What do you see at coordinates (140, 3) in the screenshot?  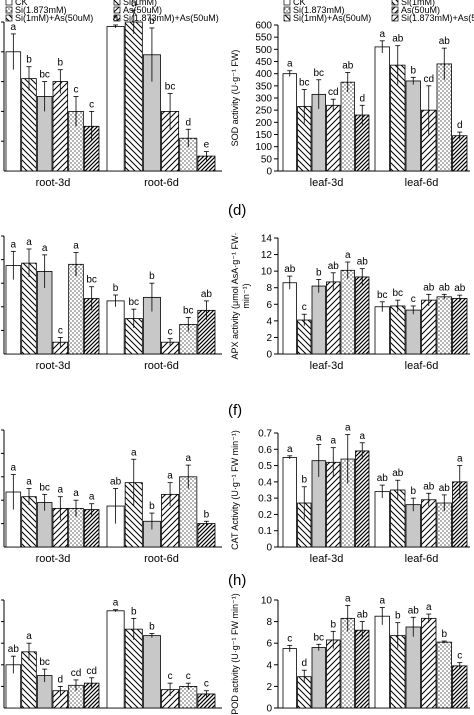 I see `legend-left-label-1: Si(1mM)` at bounding box center [140, 3].